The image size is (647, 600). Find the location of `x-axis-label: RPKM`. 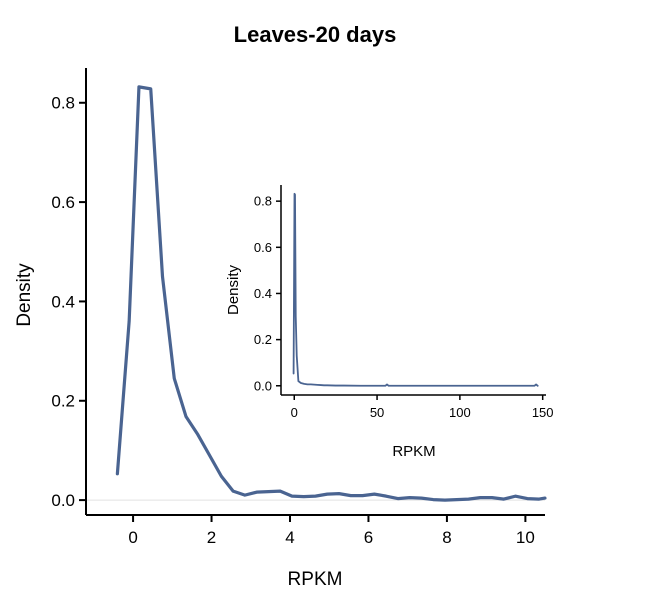

x-axis-label: RPKM is located at coordinates (315, 579).